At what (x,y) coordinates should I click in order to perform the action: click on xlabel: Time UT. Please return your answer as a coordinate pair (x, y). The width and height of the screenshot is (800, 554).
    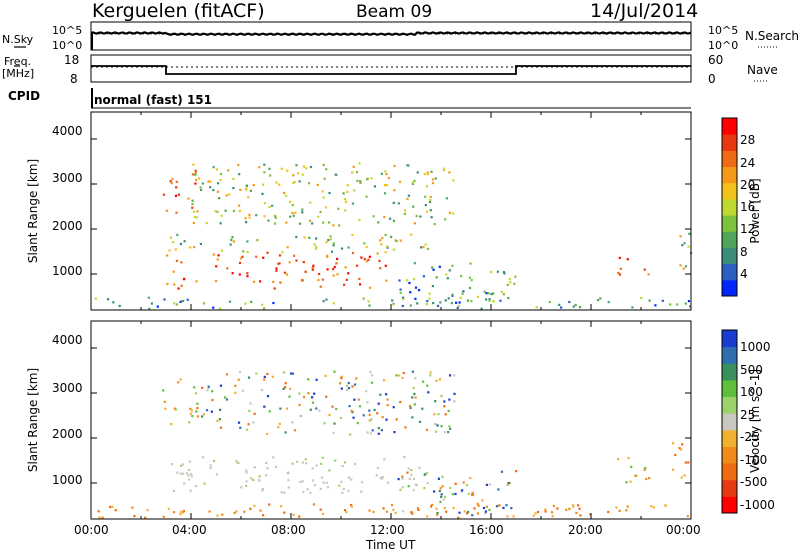
    Looking at the image, I should click on (391, 545).